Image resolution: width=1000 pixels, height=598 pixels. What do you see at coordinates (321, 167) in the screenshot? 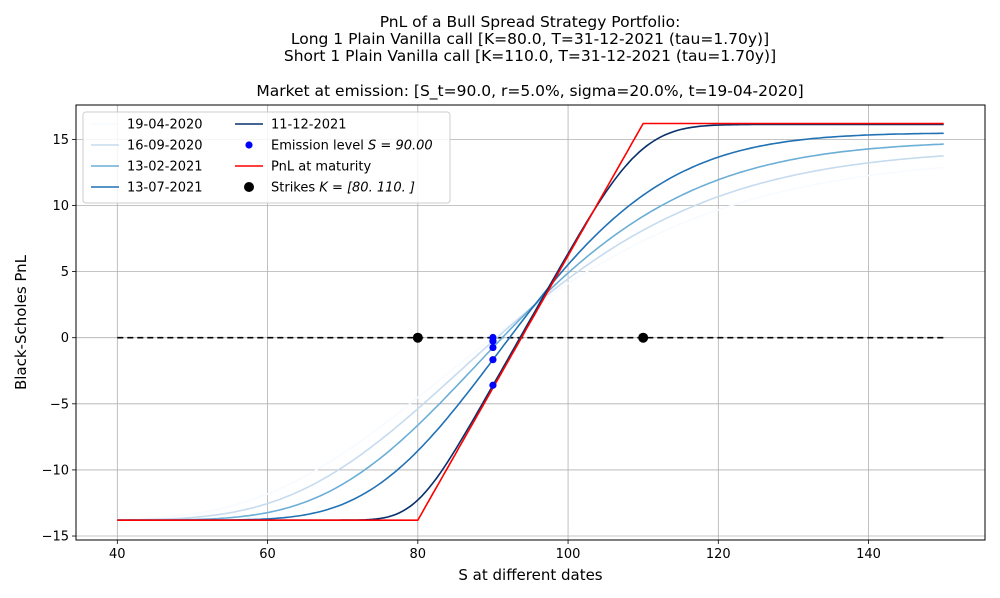
I see `legend-label: PnL at maturity` at bounding box center [321, 167].